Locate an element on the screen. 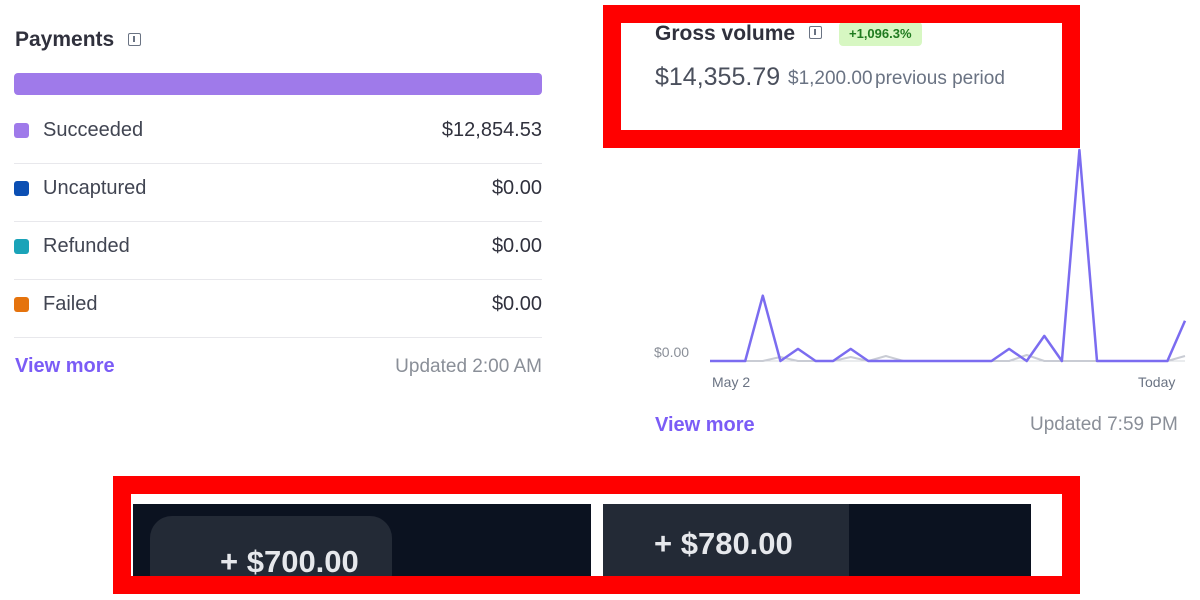 This screenshot has width=1200, height=600. payments-view-more-link: View more is located at coordinates (65, 366).